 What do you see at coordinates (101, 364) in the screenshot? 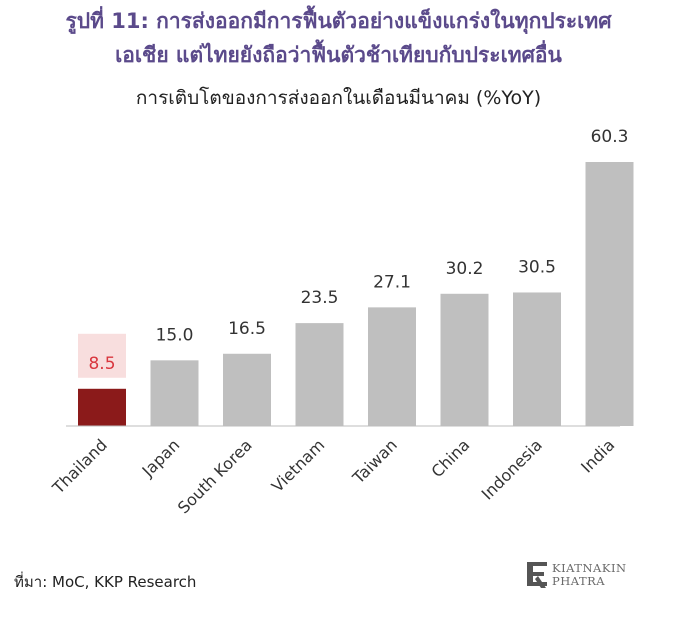
I see `data-label-thailand: 8.5` at bounding box center [101, 364].